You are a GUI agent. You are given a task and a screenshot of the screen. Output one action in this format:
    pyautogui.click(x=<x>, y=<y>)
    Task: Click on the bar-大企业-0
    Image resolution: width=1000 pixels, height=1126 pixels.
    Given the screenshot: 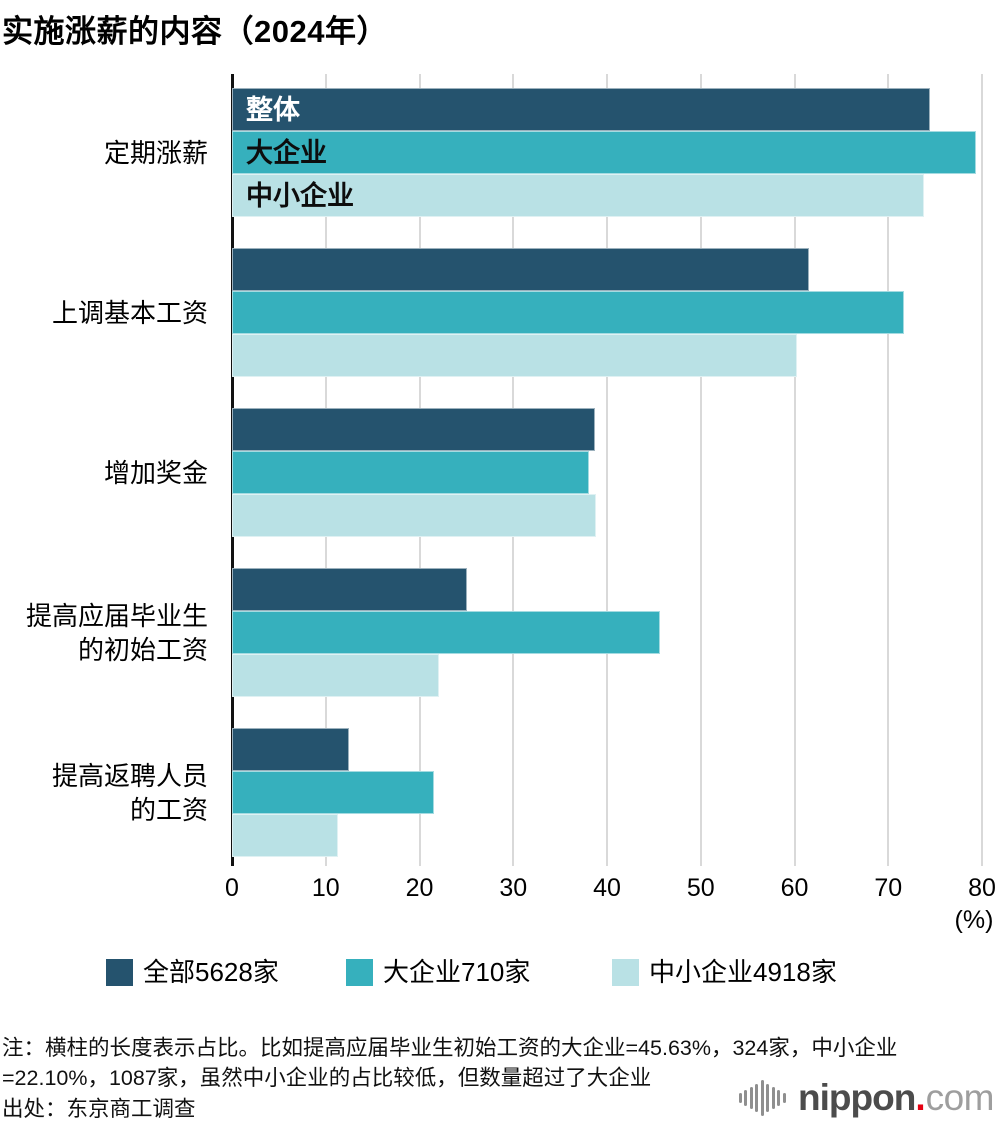 What is the action you would take?
    pyautogui.click(x=604, y=152)
    